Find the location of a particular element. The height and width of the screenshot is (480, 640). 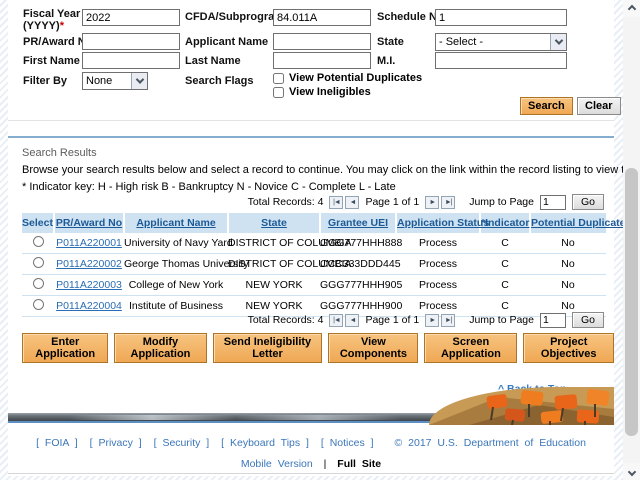

view-ineligibles-label: View Ineligibles is located at coordinates (330, 92).